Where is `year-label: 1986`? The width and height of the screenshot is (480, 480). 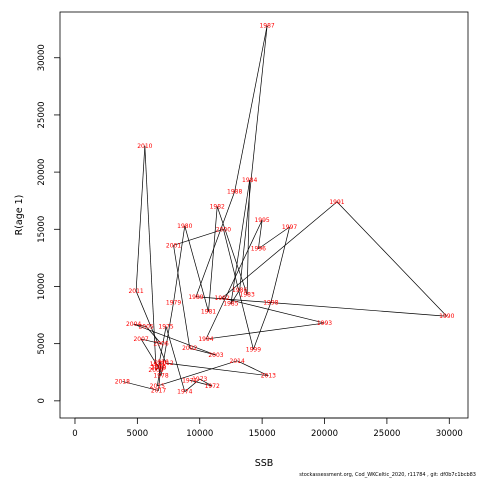
year-label: 1986 is located at coordinates (239, 290).